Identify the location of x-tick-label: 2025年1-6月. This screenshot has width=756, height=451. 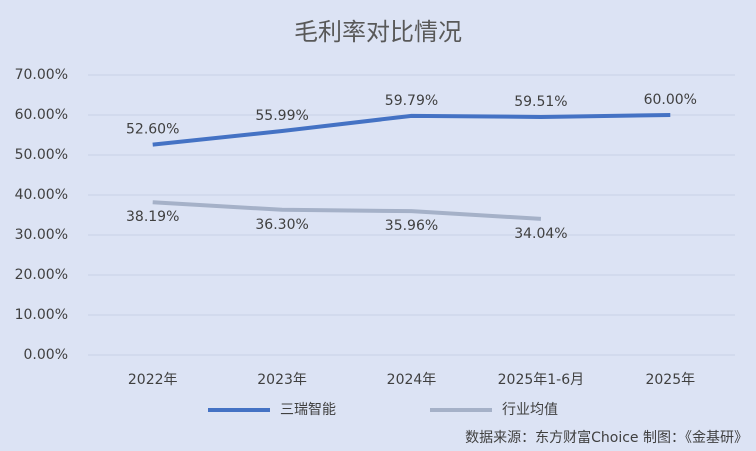
(541, 380).